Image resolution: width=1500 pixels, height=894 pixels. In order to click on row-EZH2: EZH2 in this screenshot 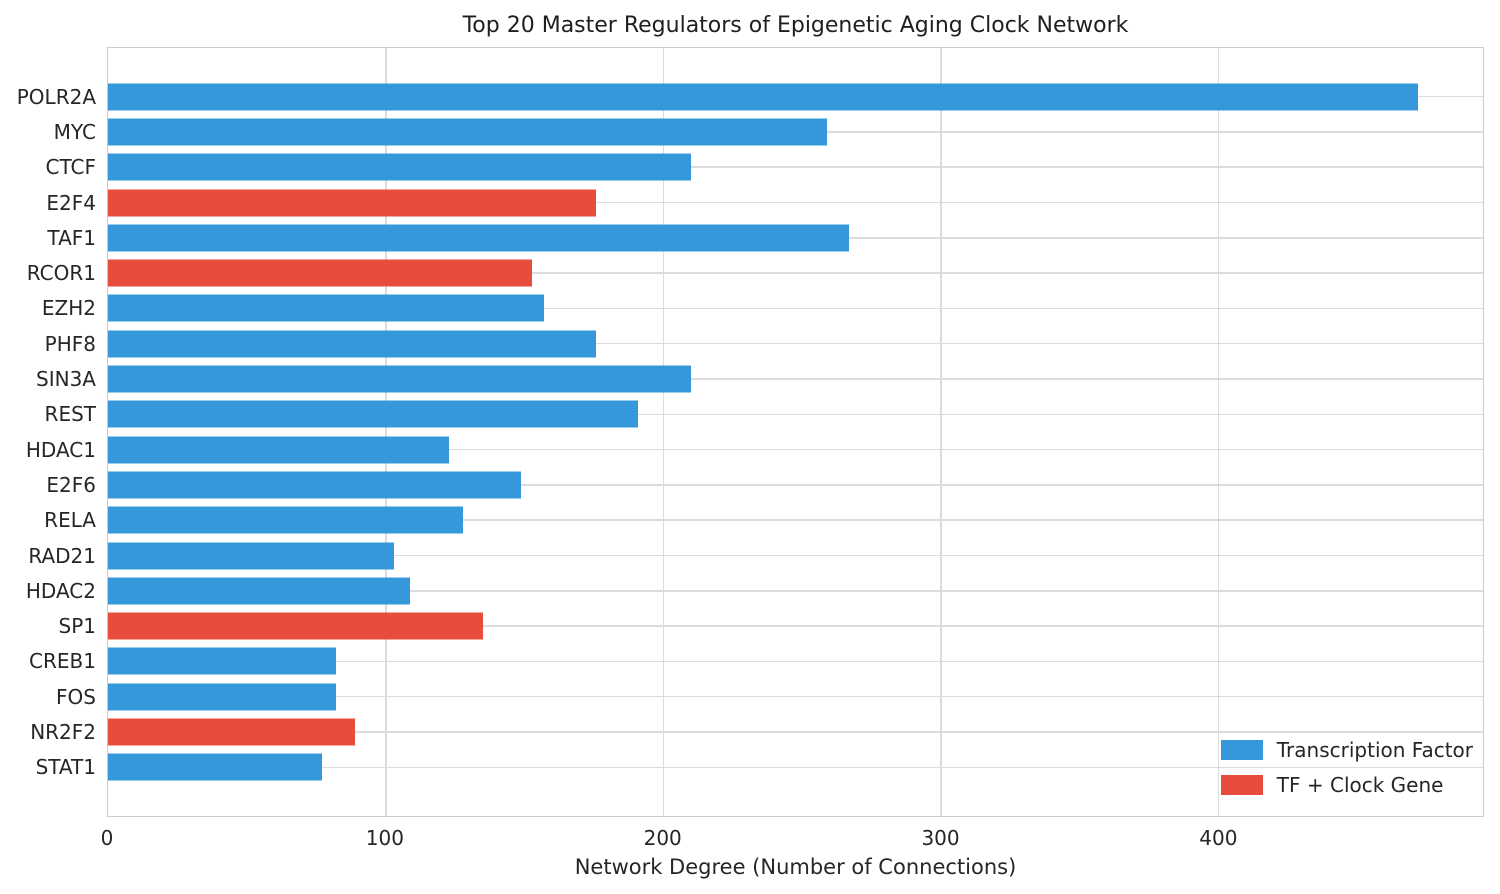, I will do `click(762, 308)`.